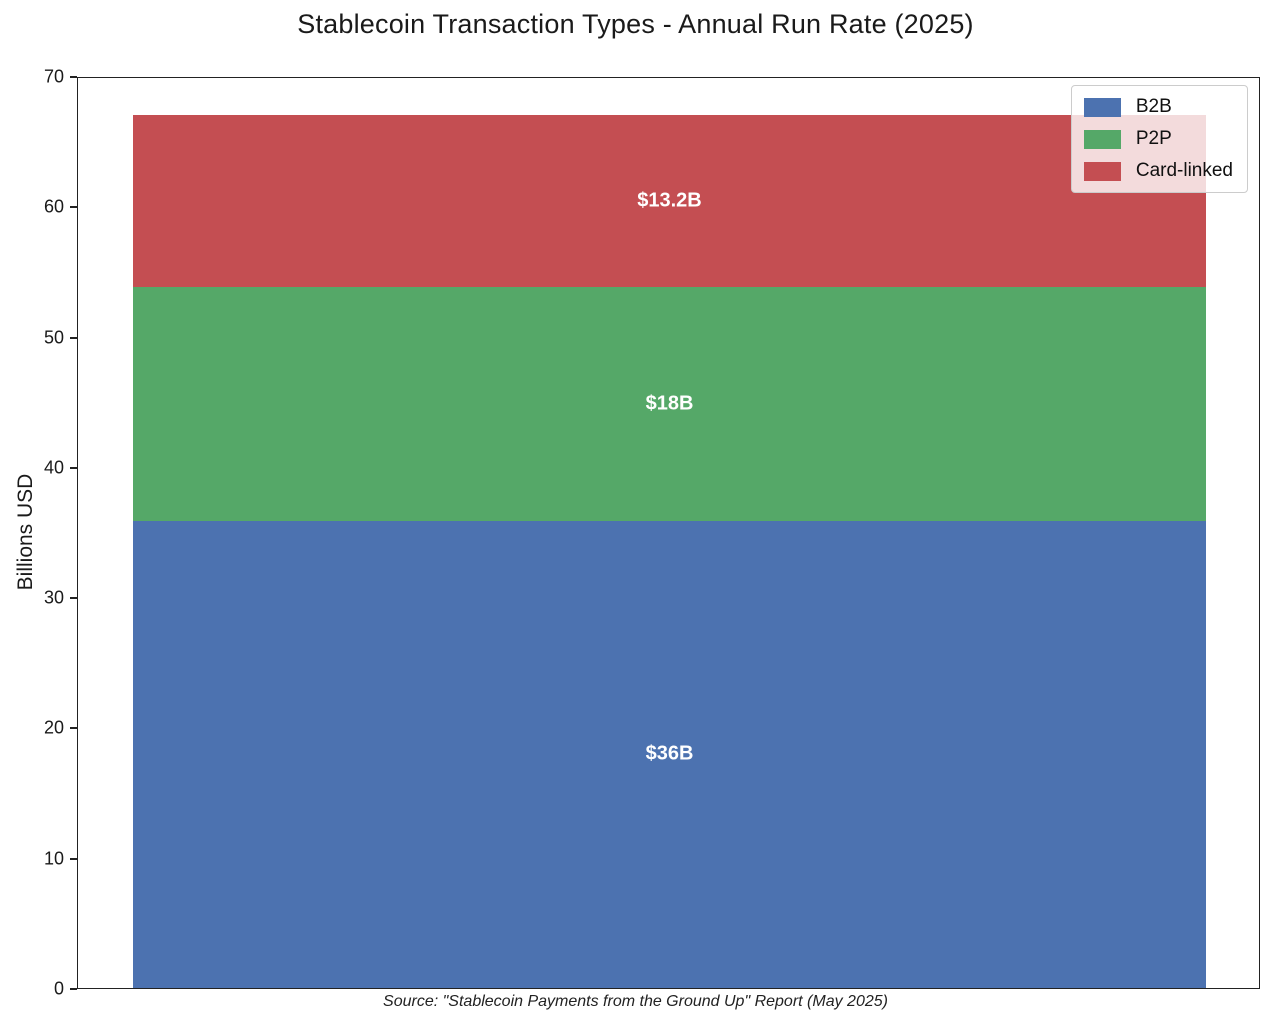  Describe the element at coordinates (1153, 106) in the screenshot. I see `legend-label: B2B` at that location.